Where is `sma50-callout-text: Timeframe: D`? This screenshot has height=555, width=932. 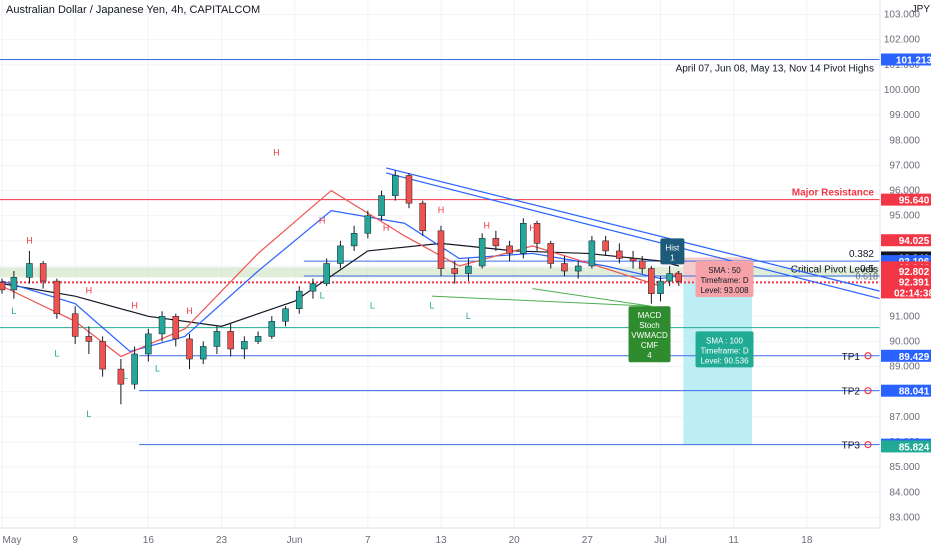
sma50-callout-text: Timeframe: D is located at coordinates (724, 280).